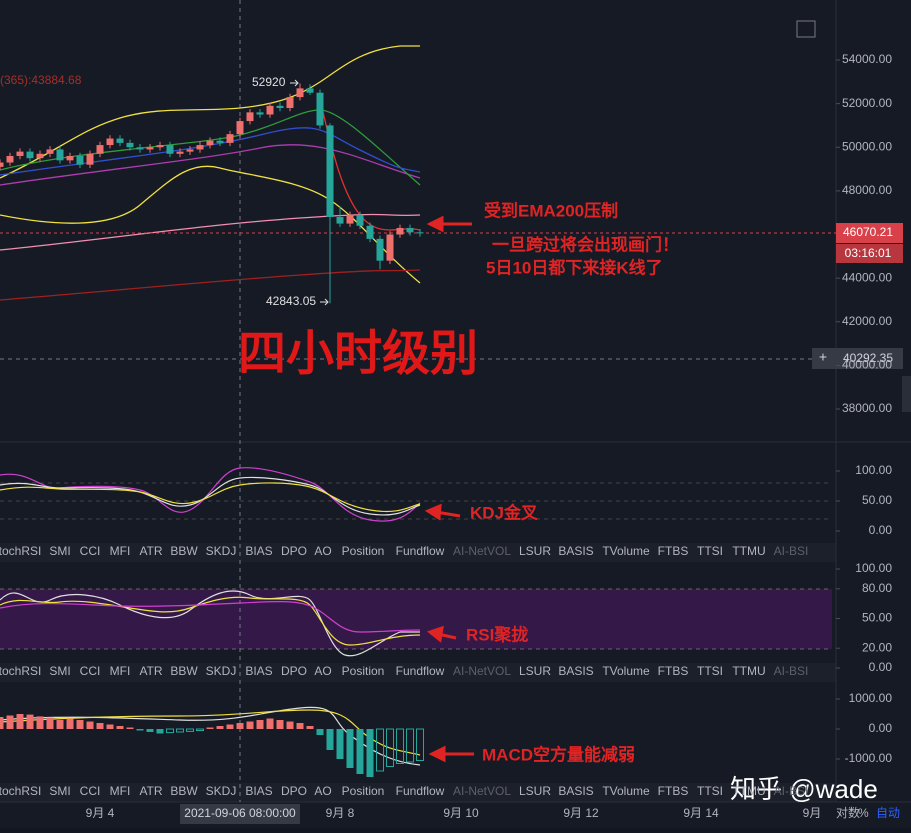 The width and height of the screenshot is (911, 833). I want to click on rsi-lines, so click(210, 623).